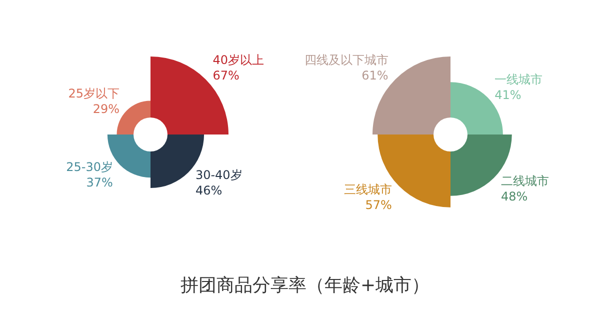 Image resolution: width=600 pixels, height=325 pixels. Describe the element at coordinates (518, 79) in the screenshot. I see `category-label: 一线城市` at that location.